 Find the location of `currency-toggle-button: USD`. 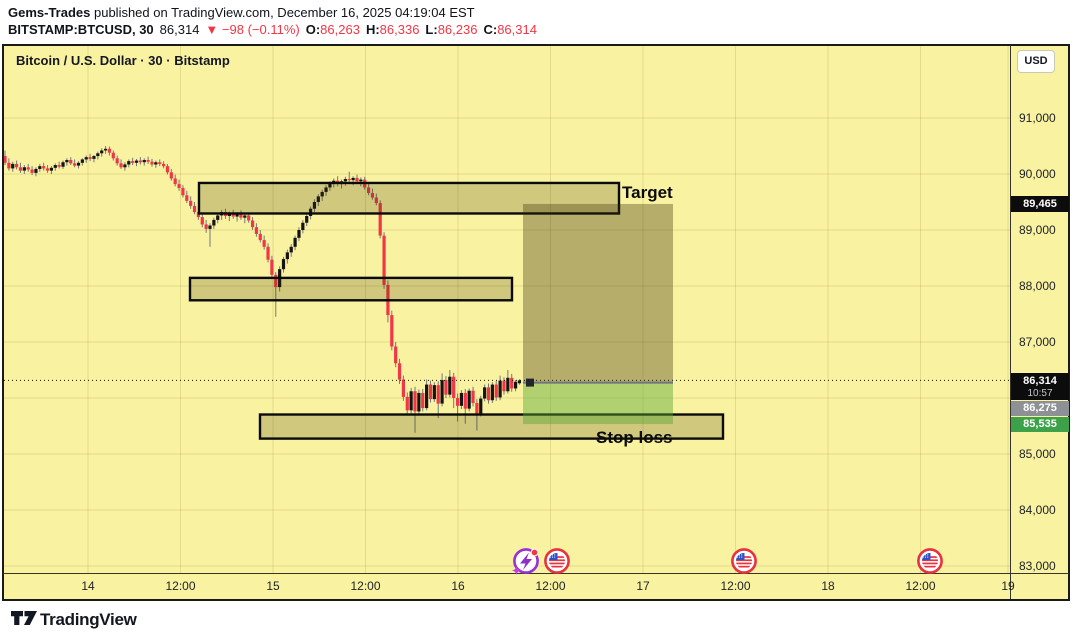

currency-toggle-button: USD is located at coordinates (1036, 61).